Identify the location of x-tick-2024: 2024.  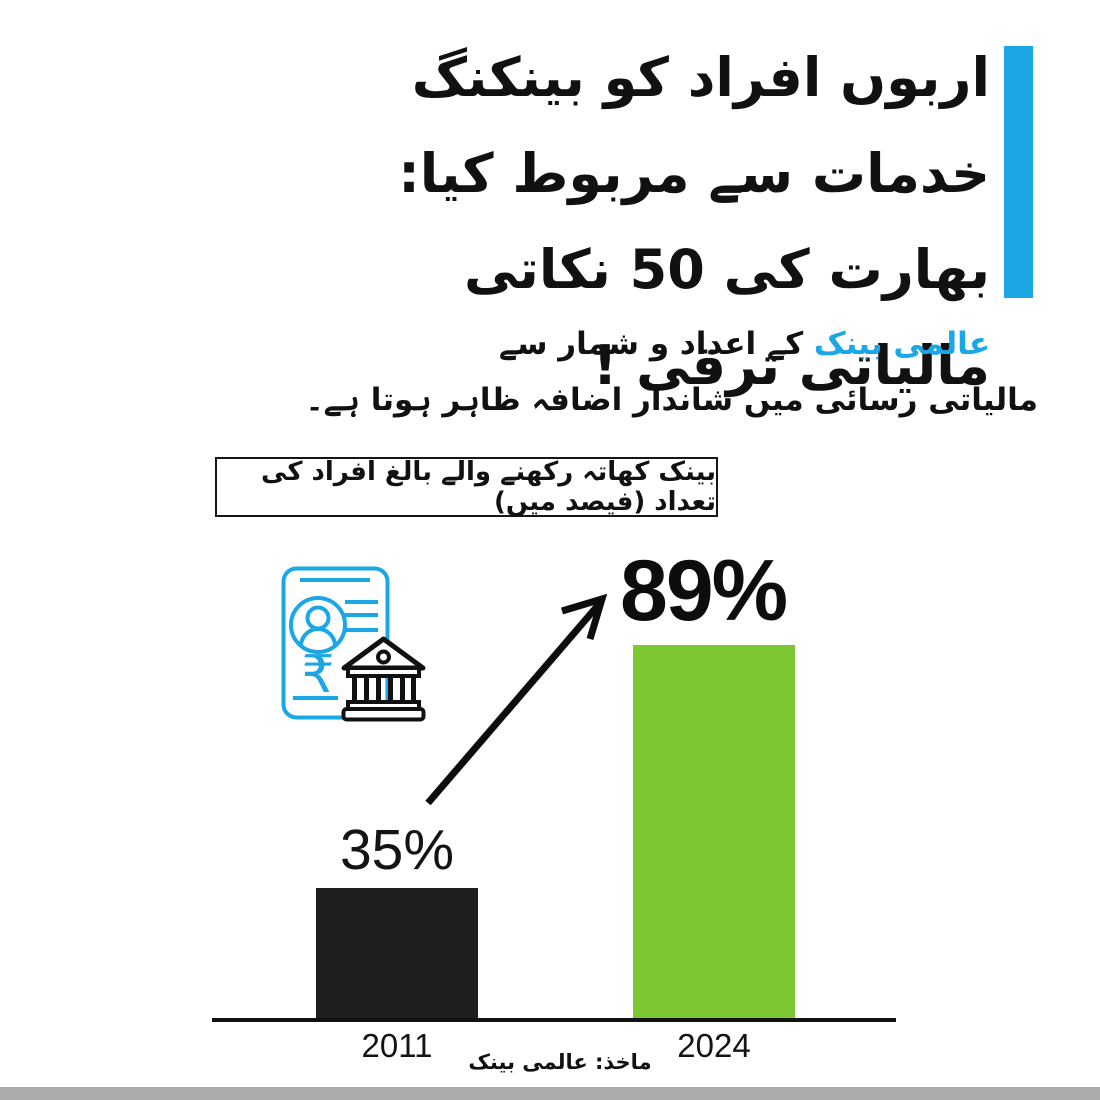
(714, 1045).